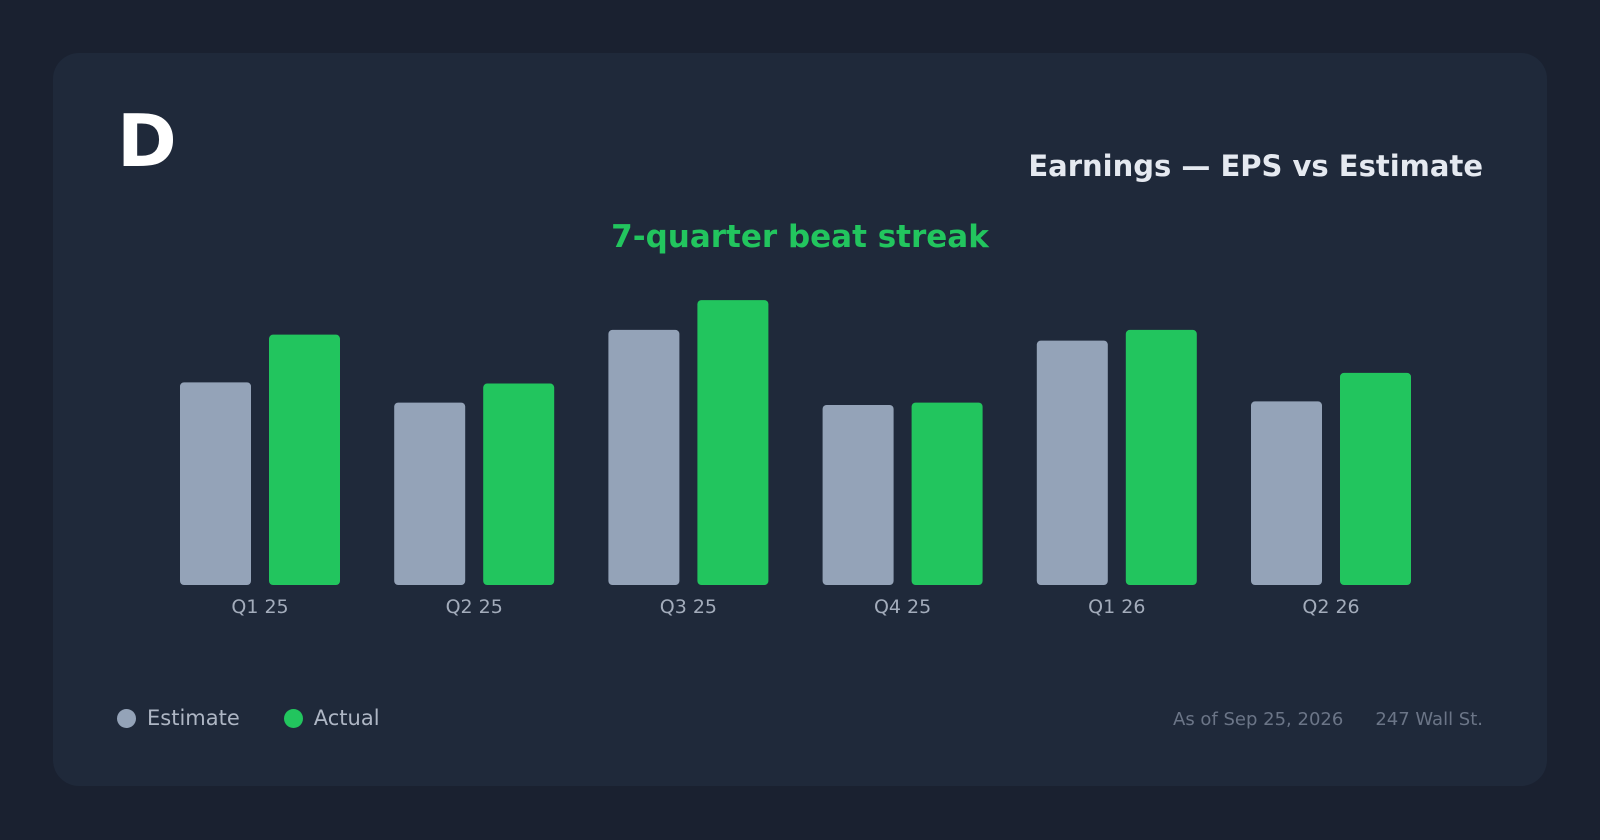 The width and height of the screenshot is (1600, 840). I want to click on x-tick-label: Q4 25, so click(902, 607).